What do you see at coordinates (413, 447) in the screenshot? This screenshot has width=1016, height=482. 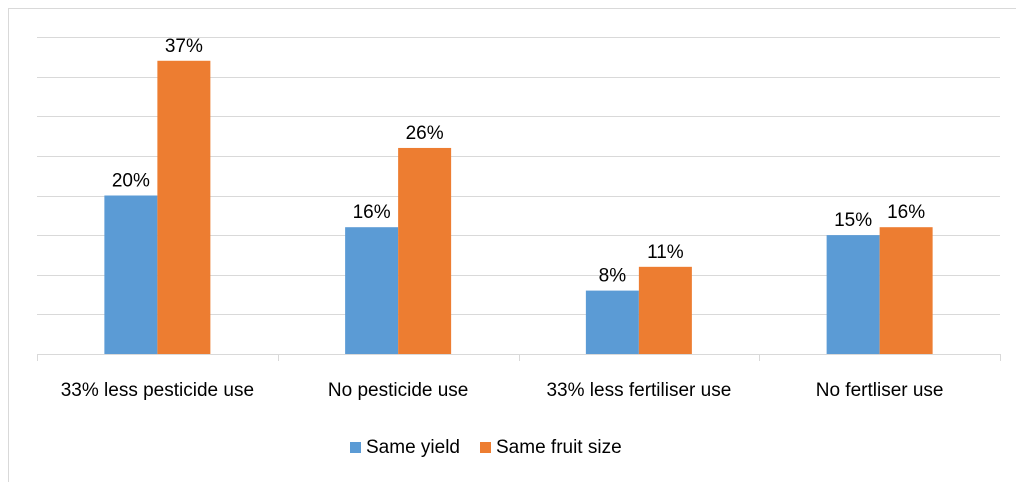 I see `legend-label: Same yield` at bounding box center [413, 447].